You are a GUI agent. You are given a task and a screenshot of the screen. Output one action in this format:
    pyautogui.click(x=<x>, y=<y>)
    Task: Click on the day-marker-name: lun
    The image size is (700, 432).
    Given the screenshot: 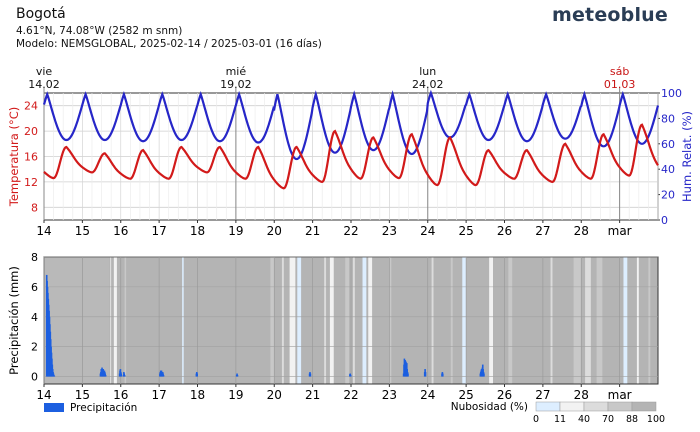 What is the action you would take?
    pyautogui.click(x=427, y=71)
    